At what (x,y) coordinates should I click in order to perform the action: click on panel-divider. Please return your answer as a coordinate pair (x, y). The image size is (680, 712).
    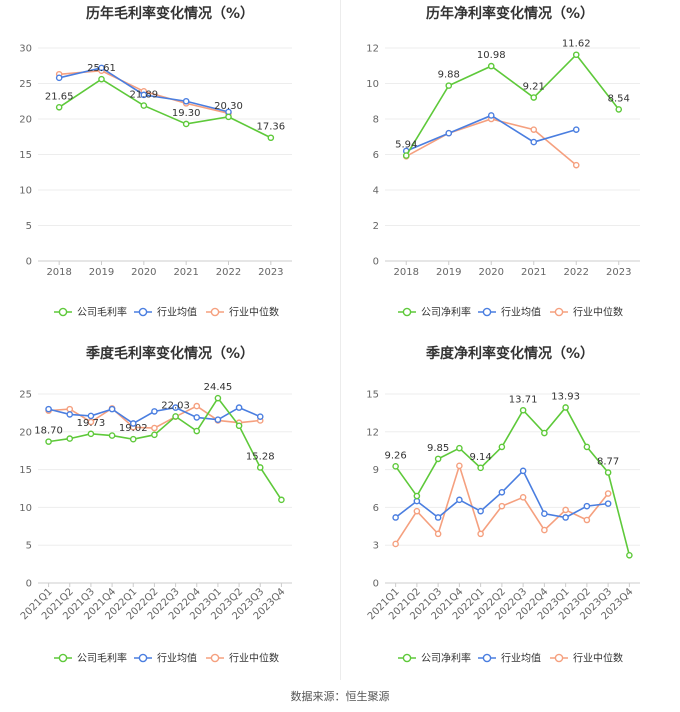
    Looking at the image, I should click on (340, 340).